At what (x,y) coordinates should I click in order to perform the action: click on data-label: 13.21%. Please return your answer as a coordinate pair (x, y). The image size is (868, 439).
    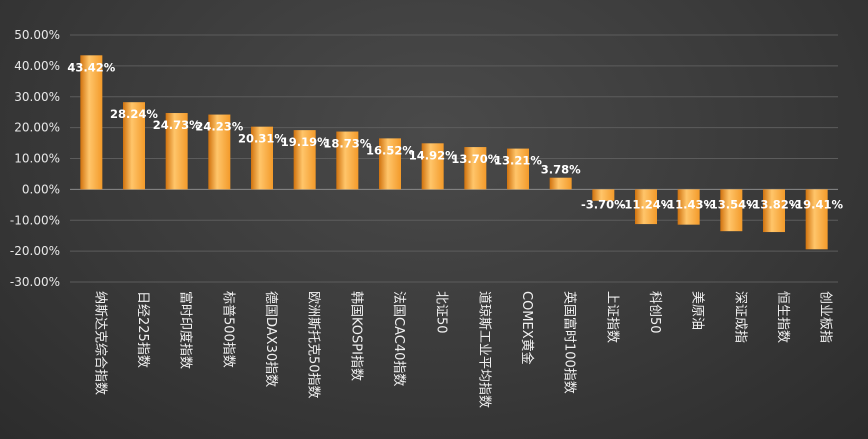
    Looking at the image, I should click on (518, 161).